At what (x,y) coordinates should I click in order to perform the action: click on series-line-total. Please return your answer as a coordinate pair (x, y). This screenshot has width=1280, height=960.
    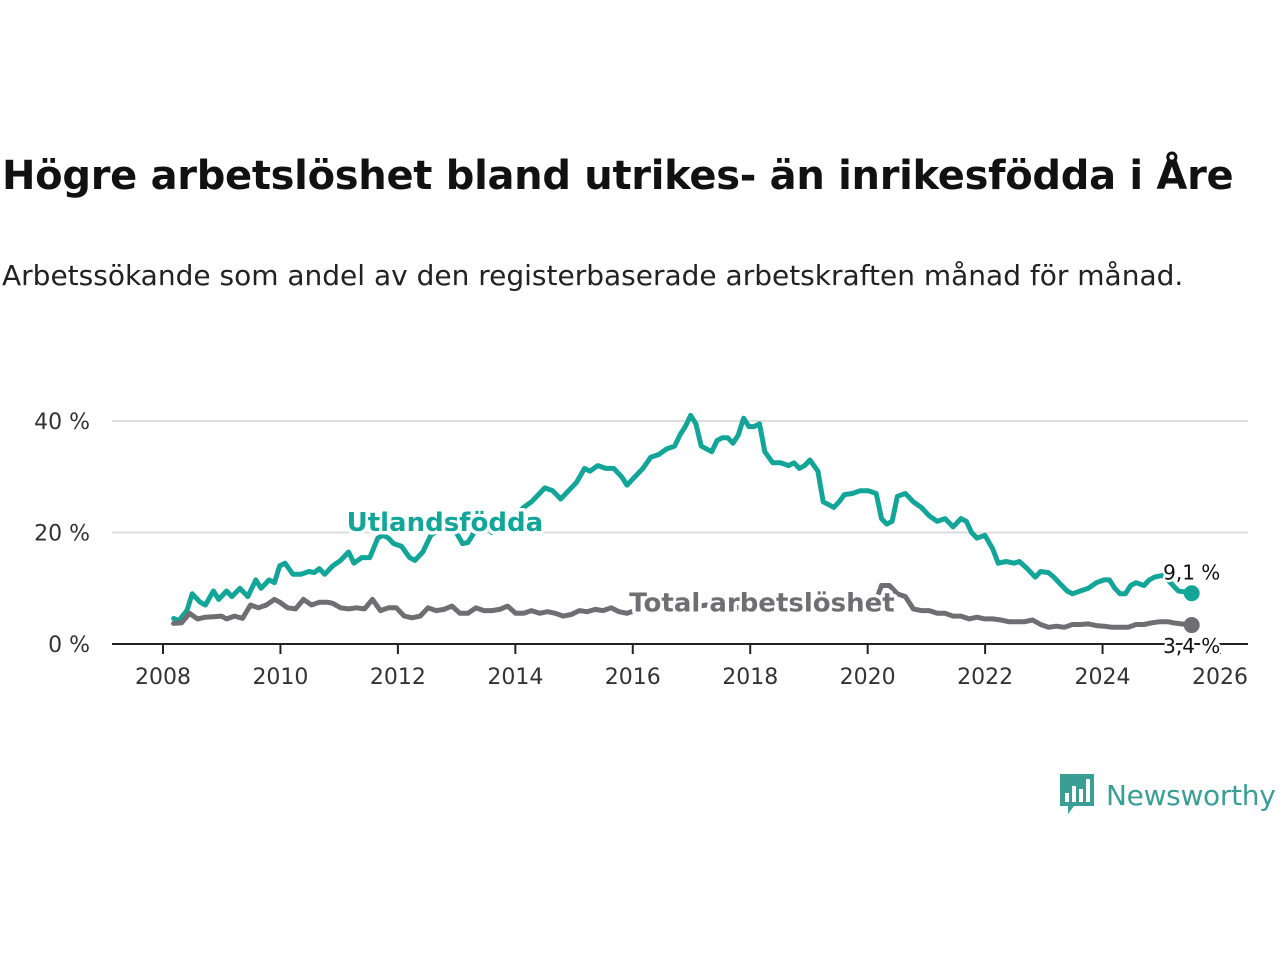
    Looking at the image, I should click on (683, 606).